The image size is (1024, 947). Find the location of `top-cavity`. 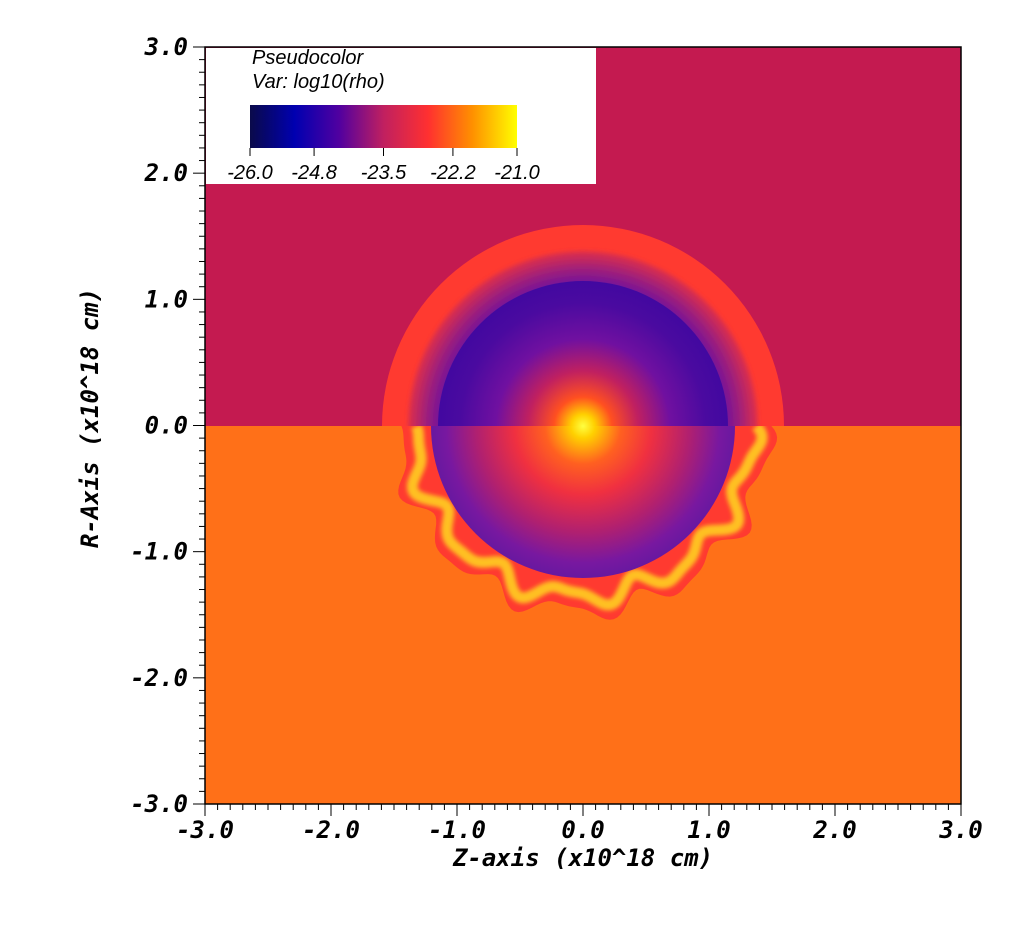

top-cavity is located at coordinates (583, 353).